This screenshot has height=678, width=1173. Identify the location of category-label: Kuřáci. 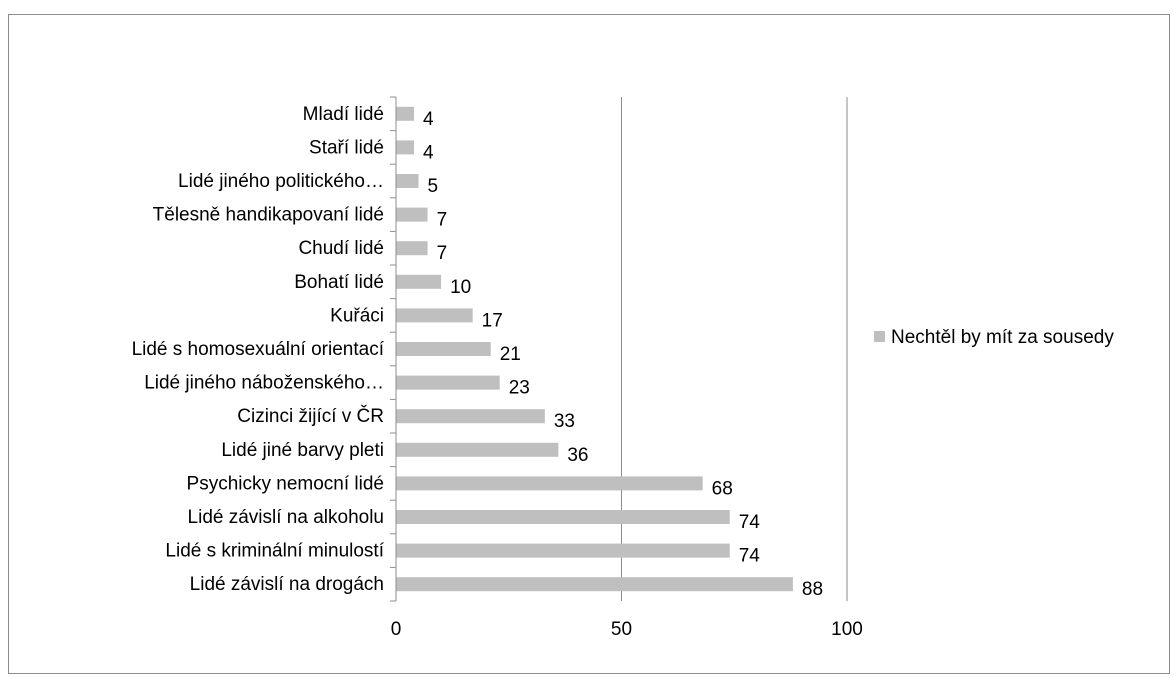
(357, 315).